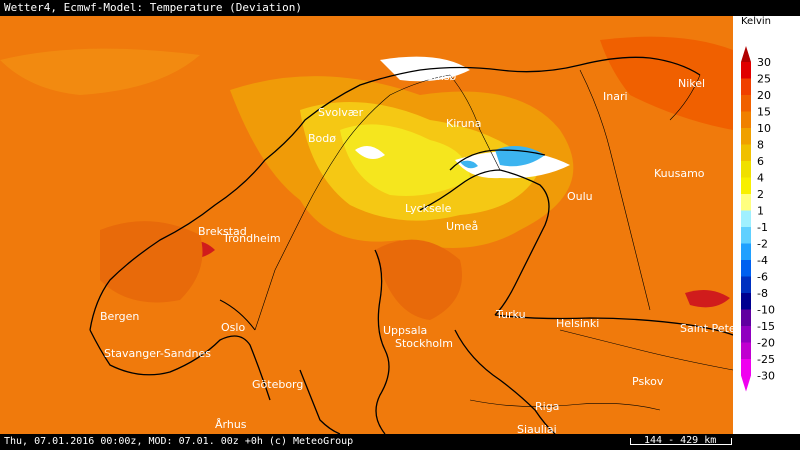  Describe the element at coordinates (760, 145) in the screenshot. I see `legend-tick-label: 8` at that location.